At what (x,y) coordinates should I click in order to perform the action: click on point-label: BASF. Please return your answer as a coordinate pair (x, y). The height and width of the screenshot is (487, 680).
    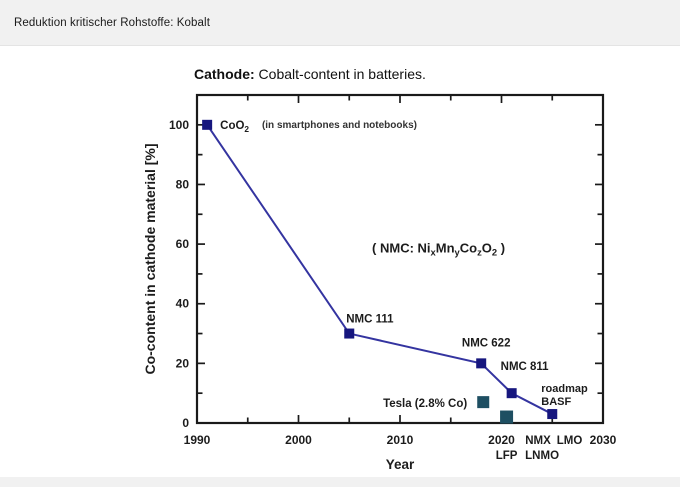
    Looking at the image, I should click on (556, 402).